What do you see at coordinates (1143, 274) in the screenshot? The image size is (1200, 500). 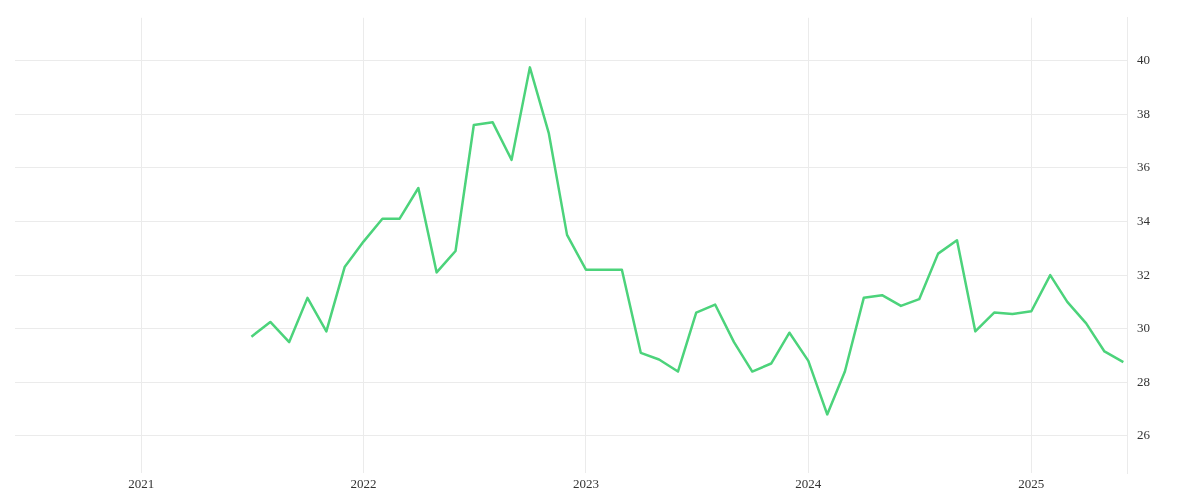 I see `y-tick-label: 32` at bounding box center [1143, 274].